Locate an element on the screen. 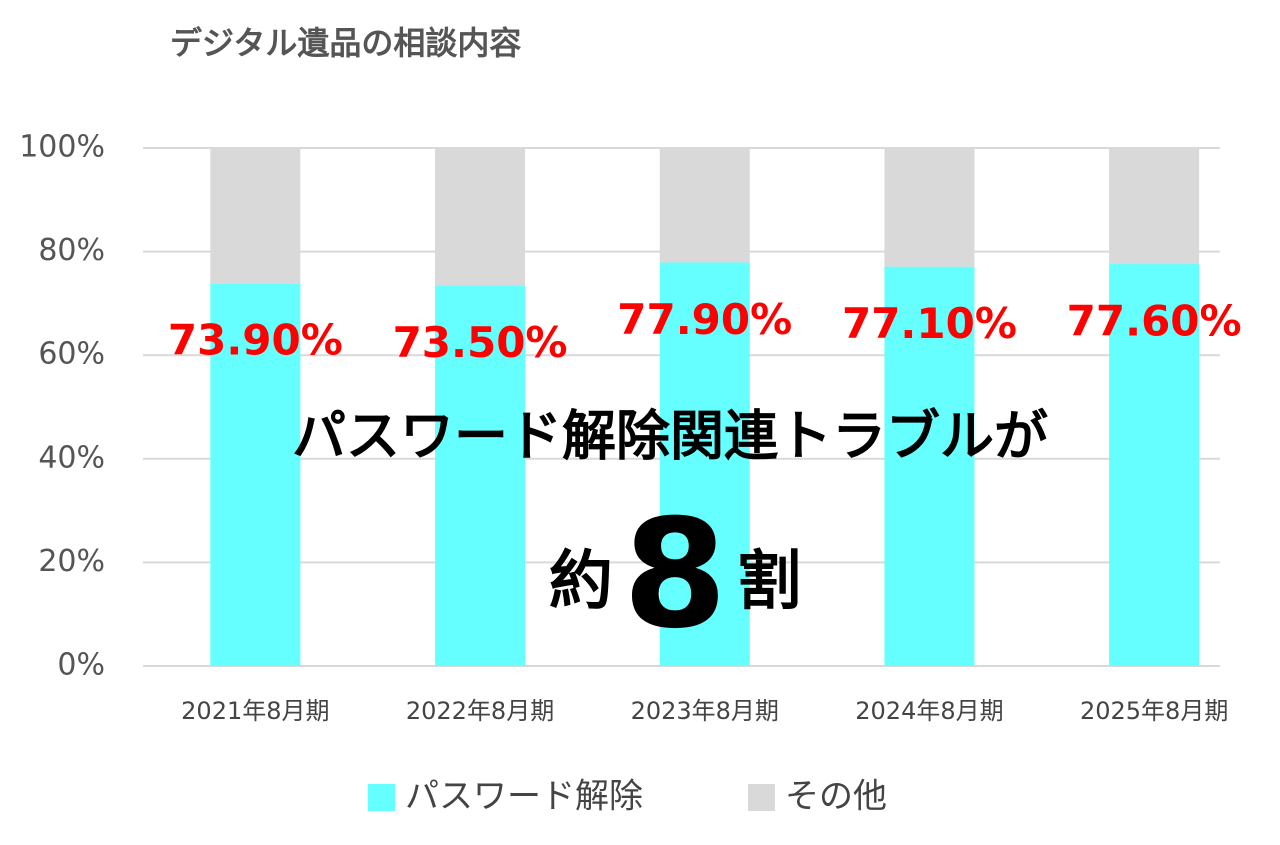 The image size is (1280, 845). data-label: 77.90% is located at coordinates (704, 319).